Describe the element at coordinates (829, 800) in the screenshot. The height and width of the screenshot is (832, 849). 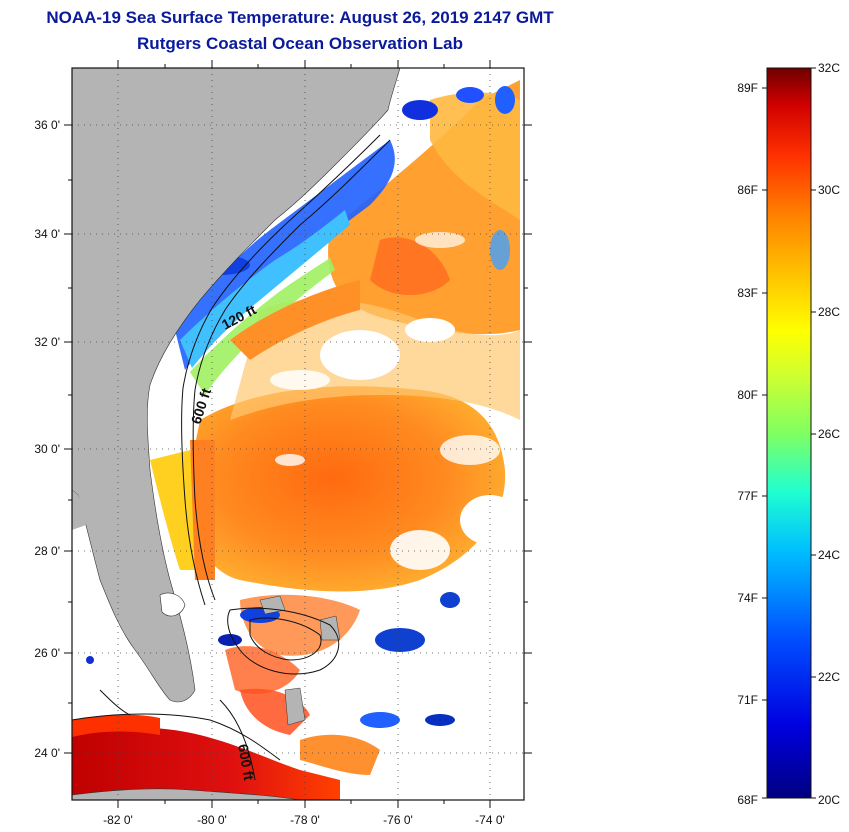
I see `cbar-c-20: 20C` at that location.